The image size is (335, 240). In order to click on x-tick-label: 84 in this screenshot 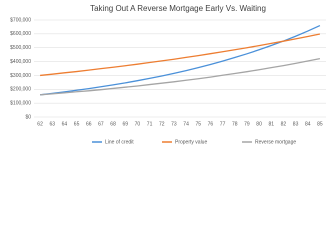, I will do `click(308, 124)`.